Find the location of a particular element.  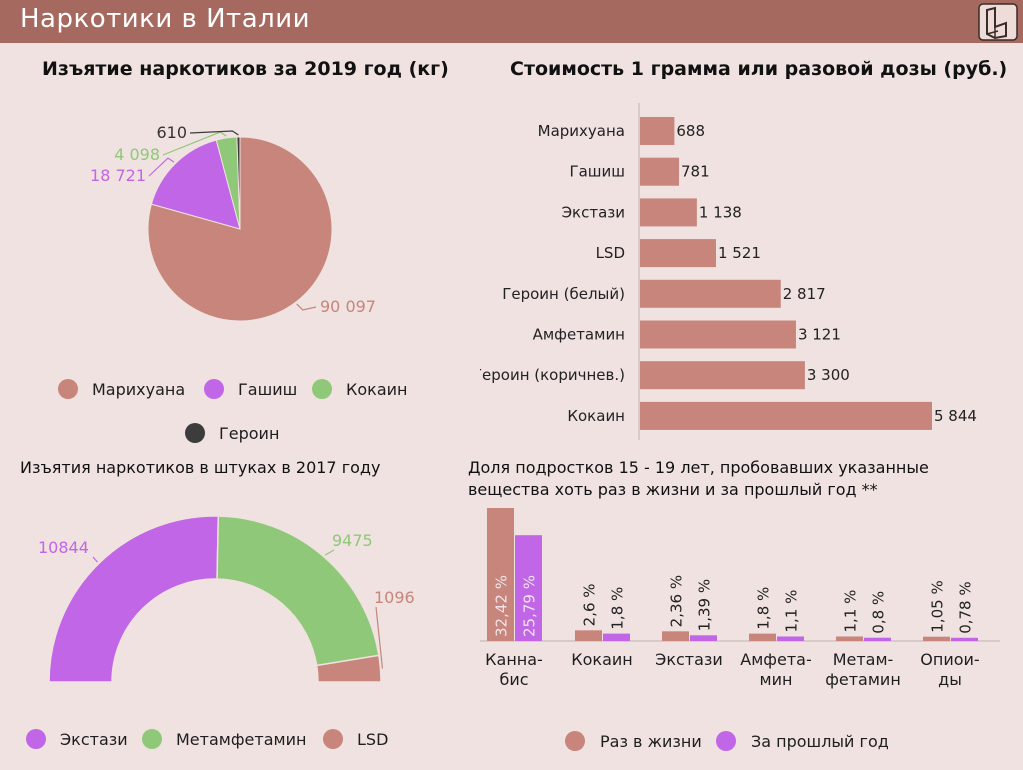

category-label-амфета-мин-line-0: Амфета- is located at coordinates (775, 659).